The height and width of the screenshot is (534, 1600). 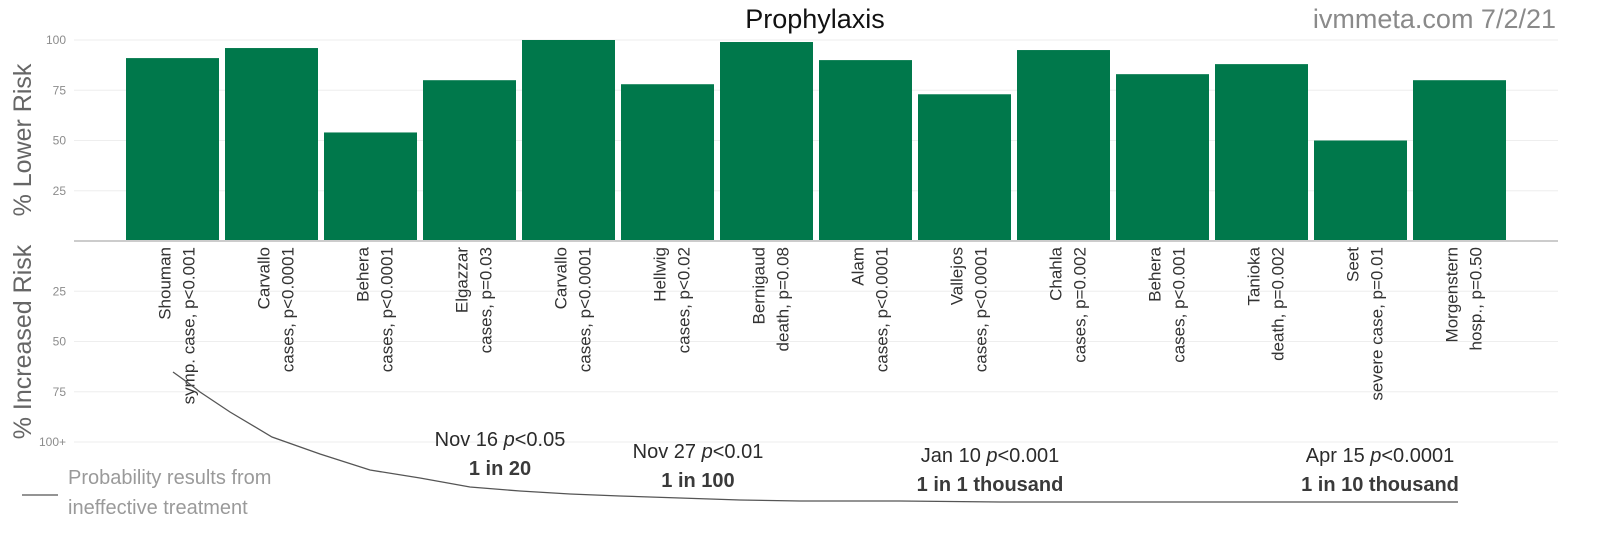 I want to click on y-tick-lower: 75, so click(x=60, y=392).